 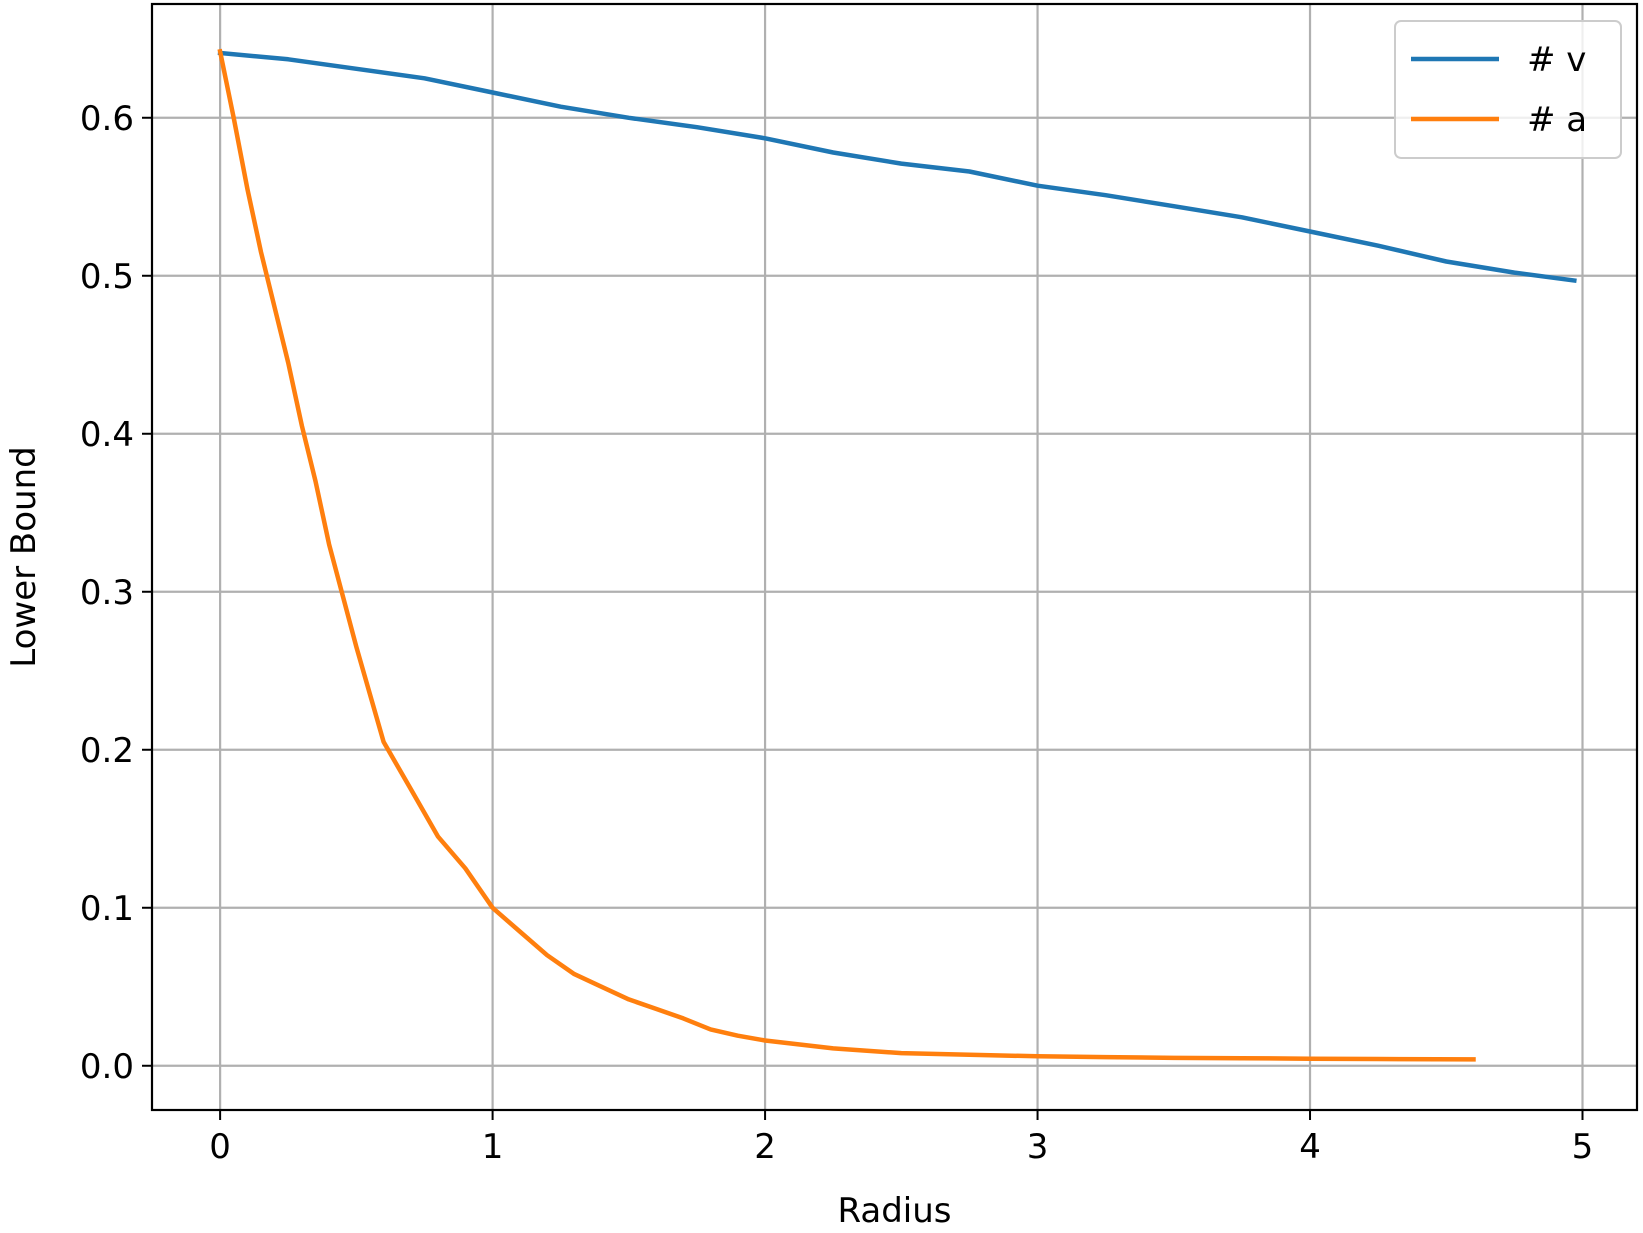 What do you see at coordinates (220, 1147) in the screenshot?
I see `x-tick-label: 0` at bounding box center [220, 1147].